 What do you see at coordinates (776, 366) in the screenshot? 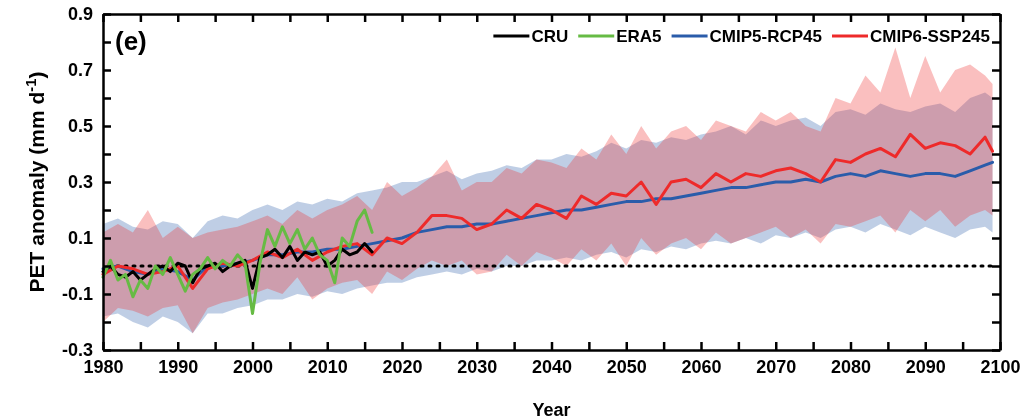
I see `x-tick-label: 2070` at bounding box center [776, 366].